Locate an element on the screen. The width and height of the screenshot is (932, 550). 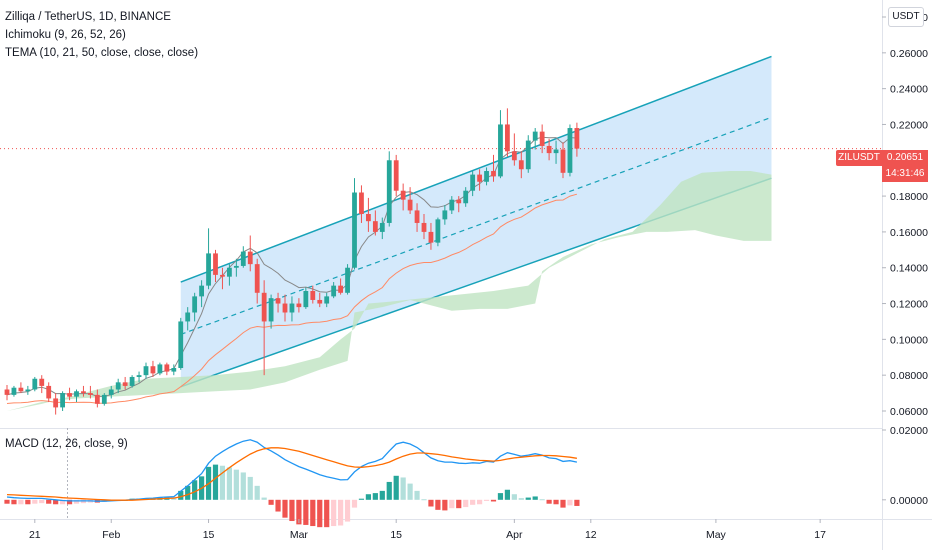
currency-button: USDT is located at coordinates (906, 17).